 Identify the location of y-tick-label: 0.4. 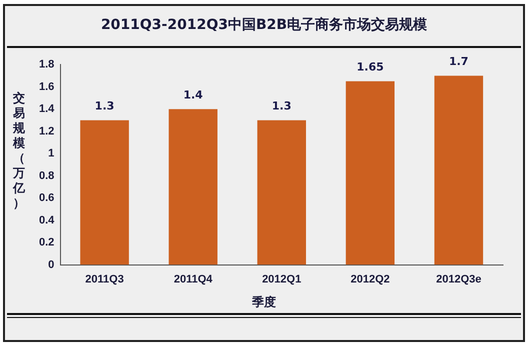
(47, 220).